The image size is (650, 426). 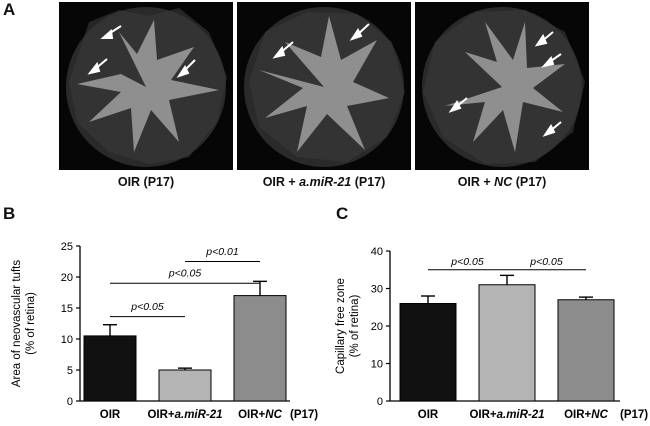 I want to click on c-y-label: Capillary free zone (% of retina), so click(x=348, y=326).